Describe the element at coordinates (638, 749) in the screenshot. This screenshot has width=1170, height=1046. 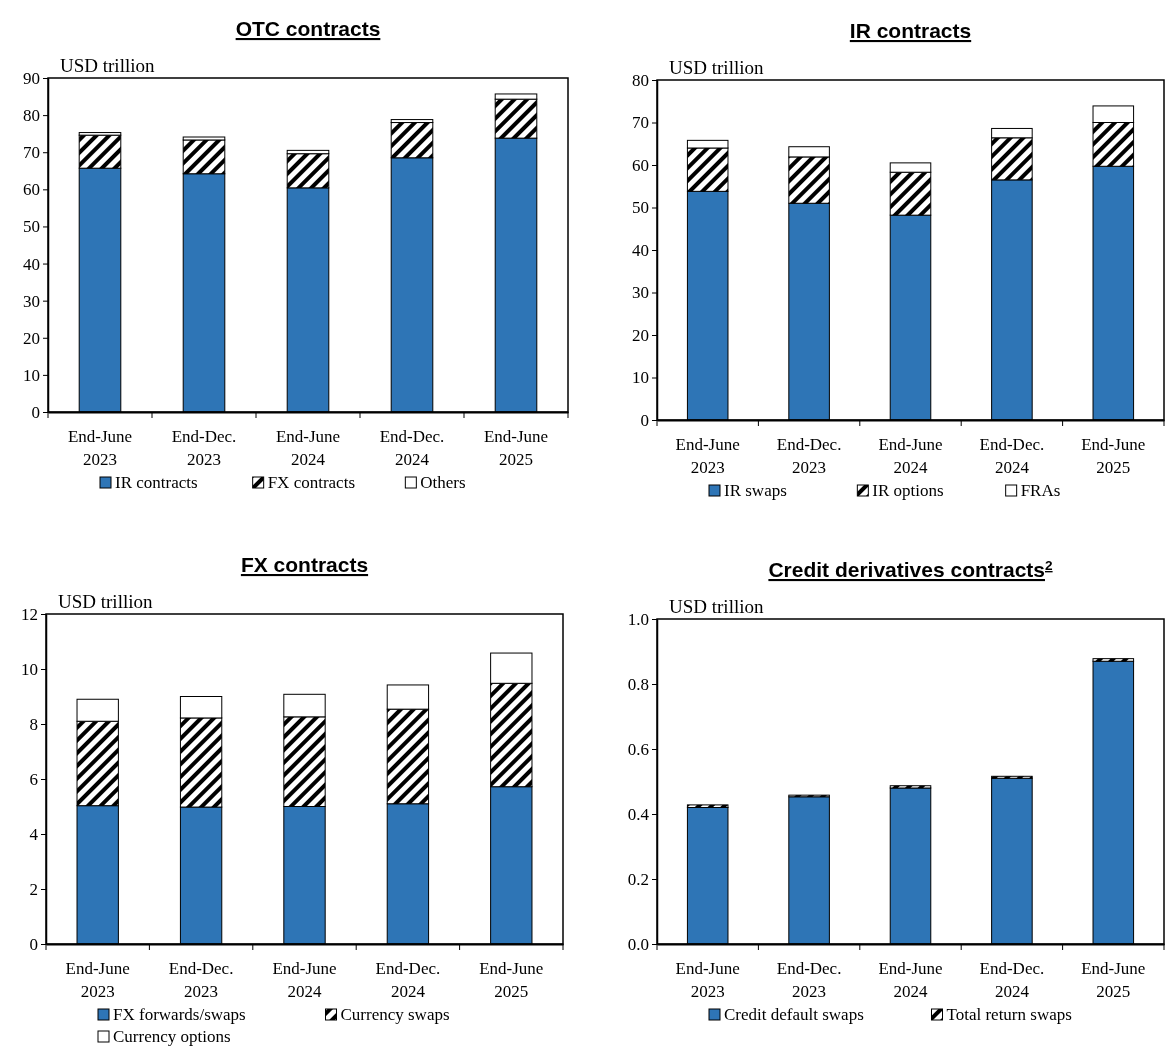
I see `y-tick-label: 0.6` at that location.